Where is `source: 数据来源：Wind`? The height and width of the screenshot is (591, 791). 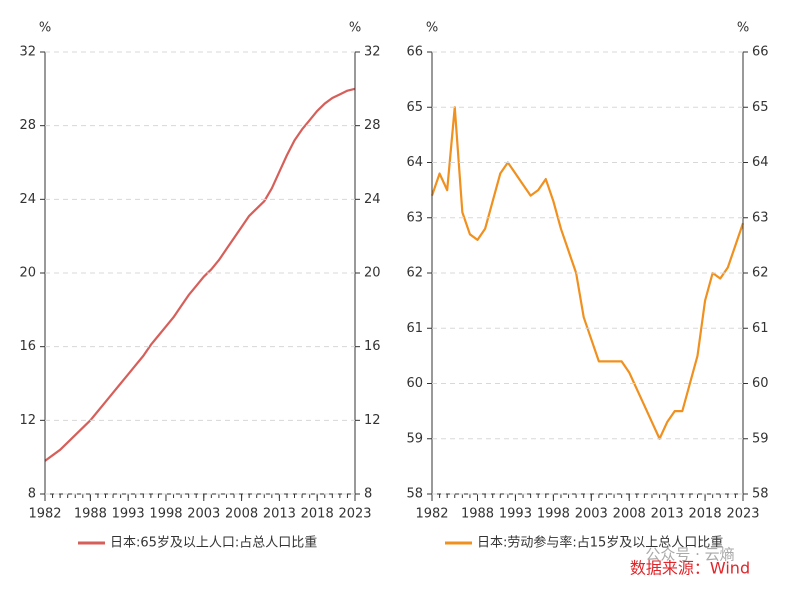 source: 数据来源：Wind is located at coordinates (690, 568).